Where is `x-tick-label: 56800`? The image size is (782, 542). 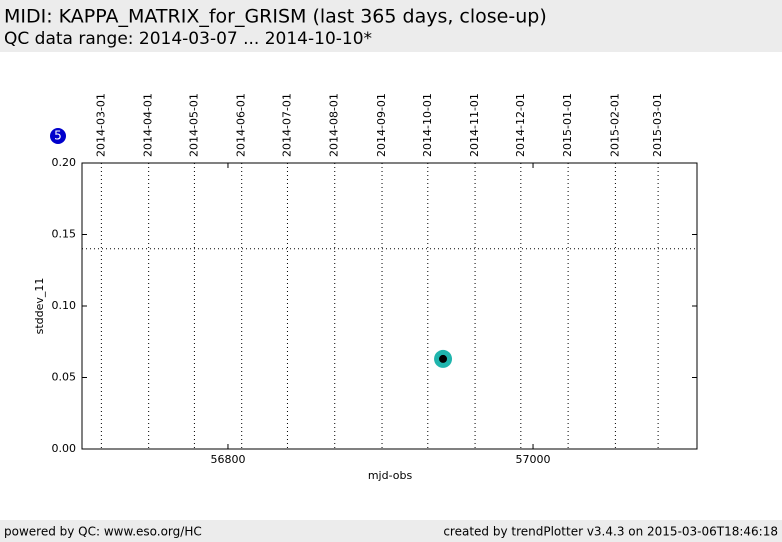
x-tick-label: 56800 is located at coordinates (227, 459).